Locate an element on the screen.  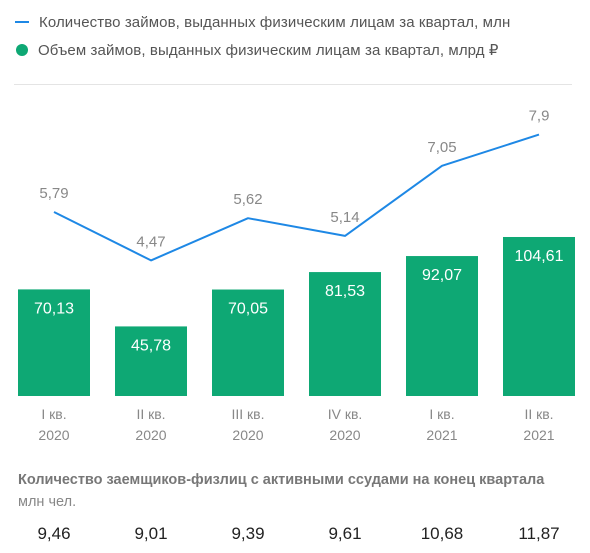
footer-value: 9,01 is located at coordinates (151, 533).